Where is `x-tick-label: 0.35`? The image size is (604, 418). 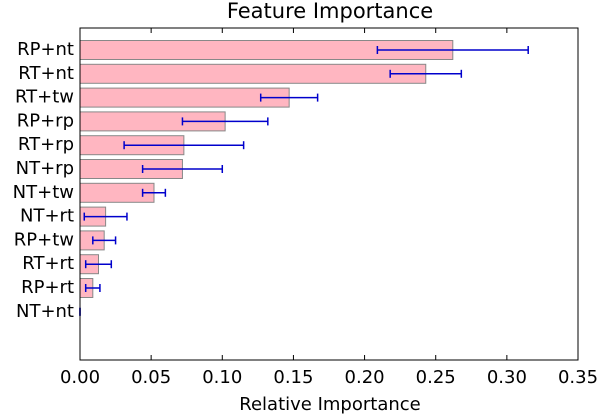 x-tick-label: 0.35 is located at coordinates (578, 377).